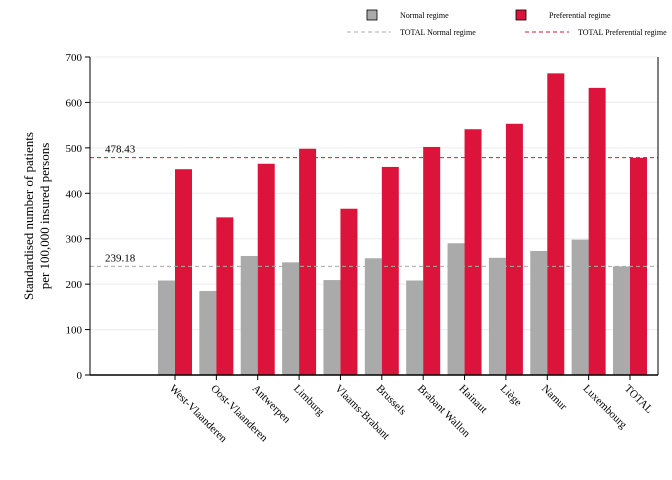  Describe the element at coordinates (74, 285) in the screenshot. I see `y-tick-label: 200` at that location.